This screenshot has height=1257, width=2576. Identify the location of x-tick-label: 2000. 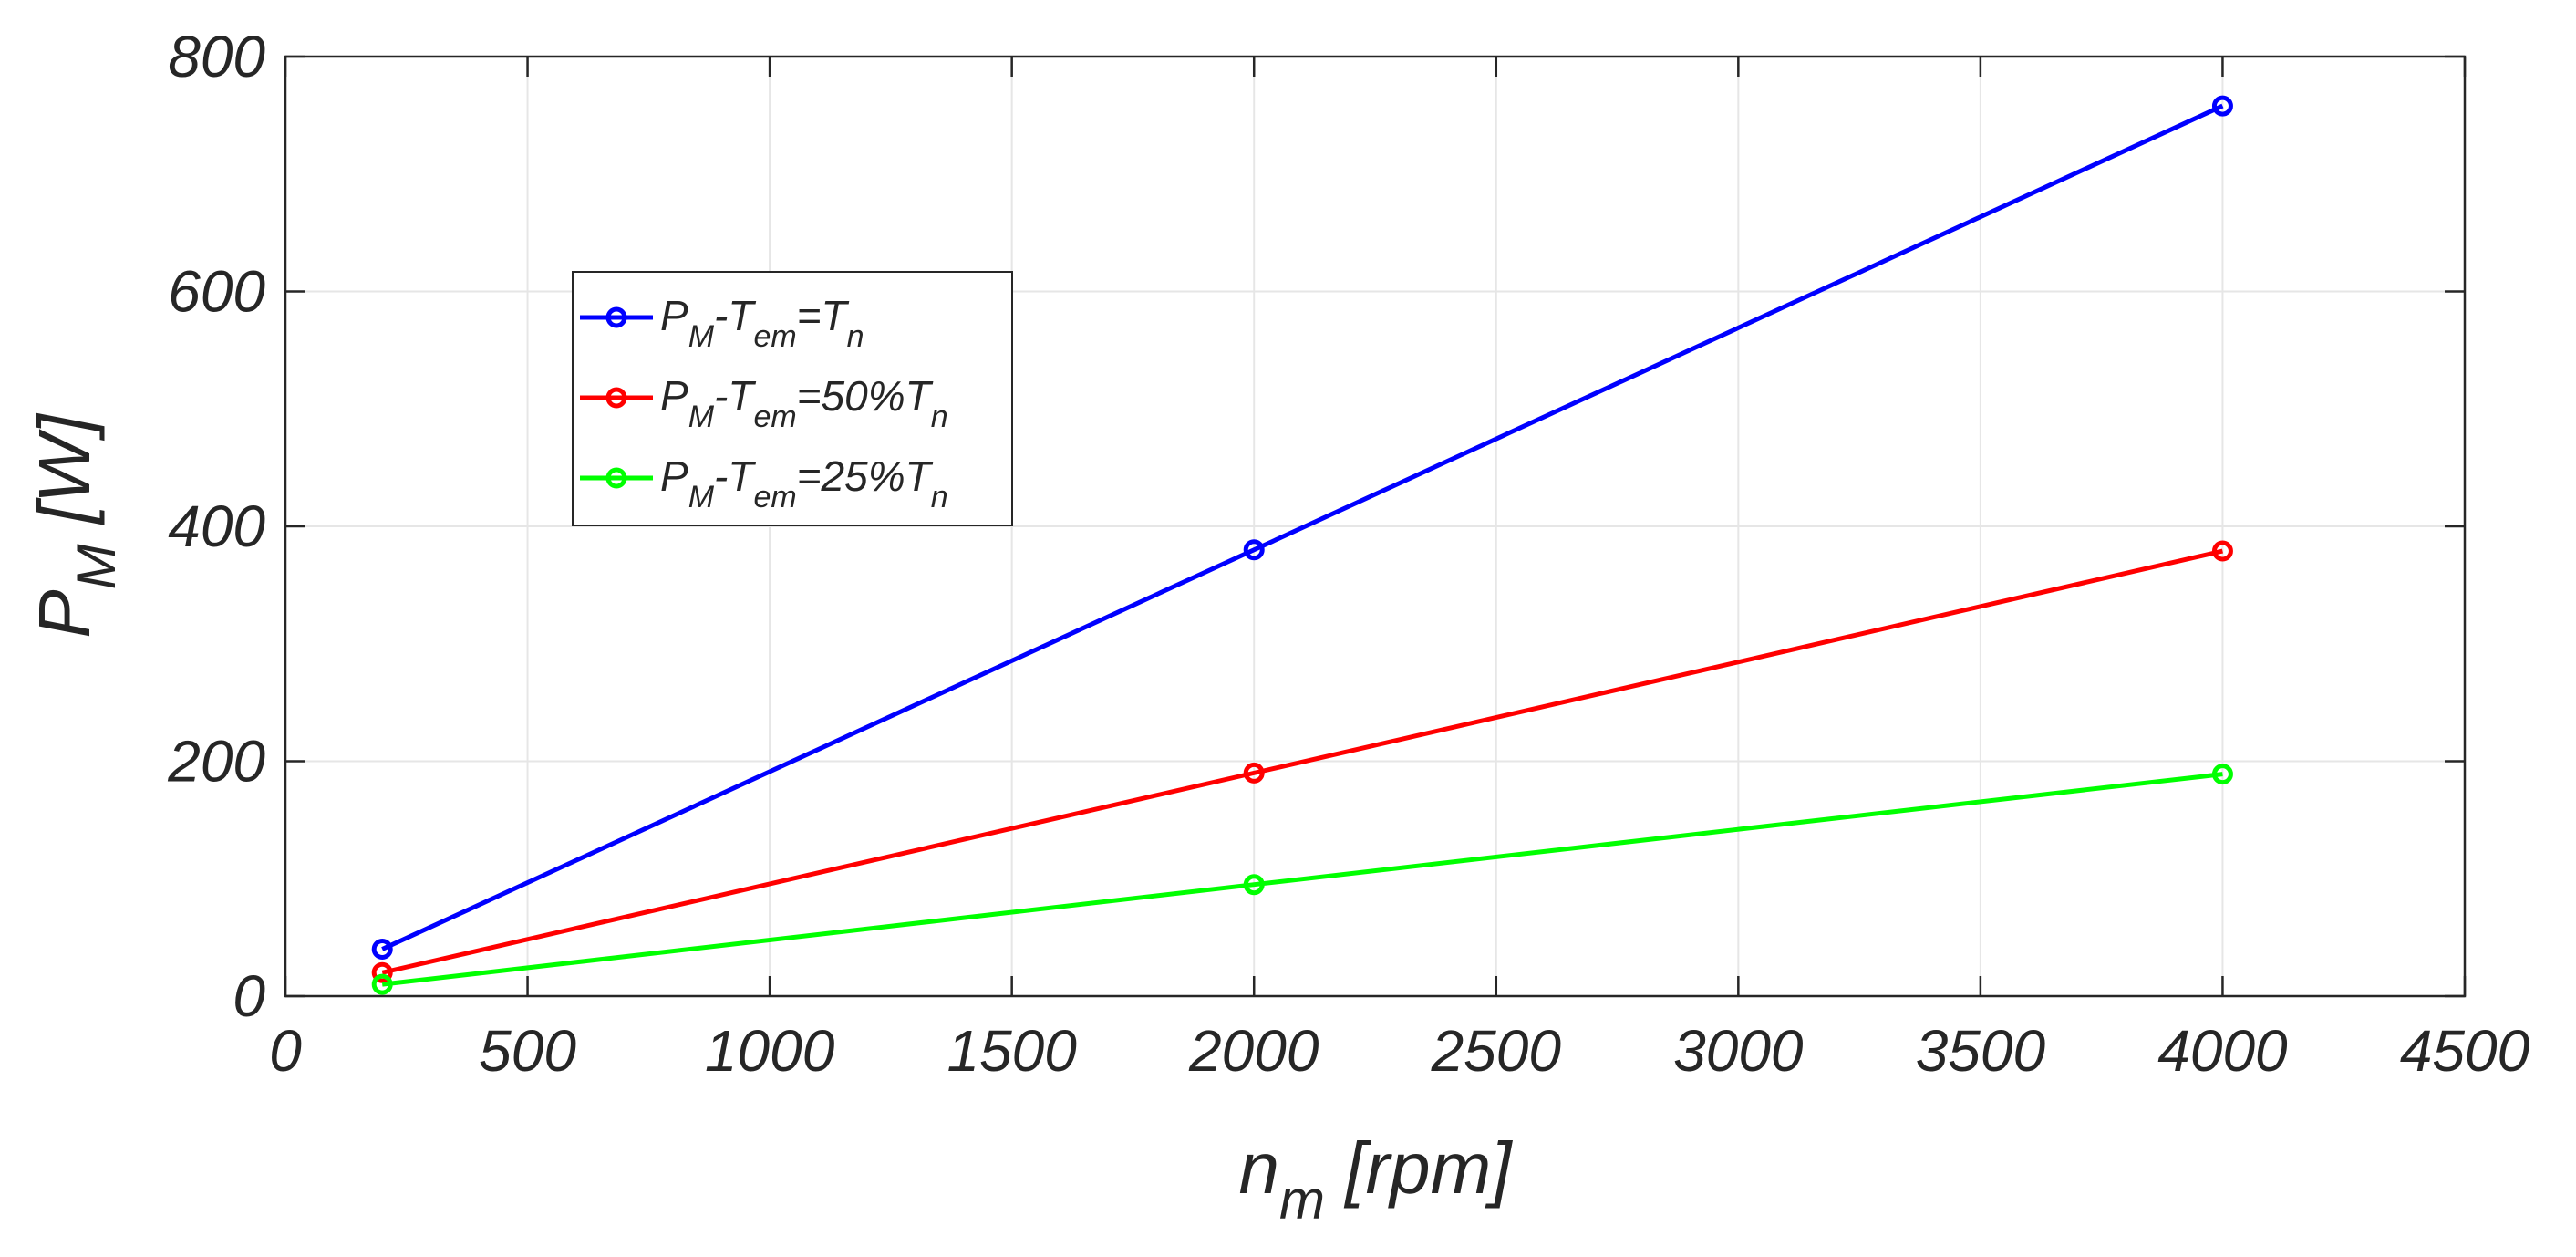
(1253, 1051).